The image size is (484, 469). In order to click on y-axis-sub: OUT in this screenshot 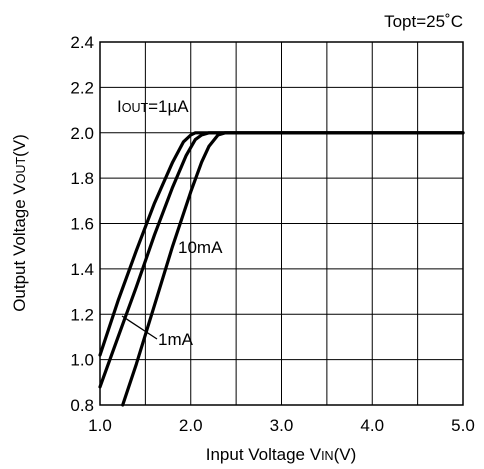, I will do `click(21, 170)`.